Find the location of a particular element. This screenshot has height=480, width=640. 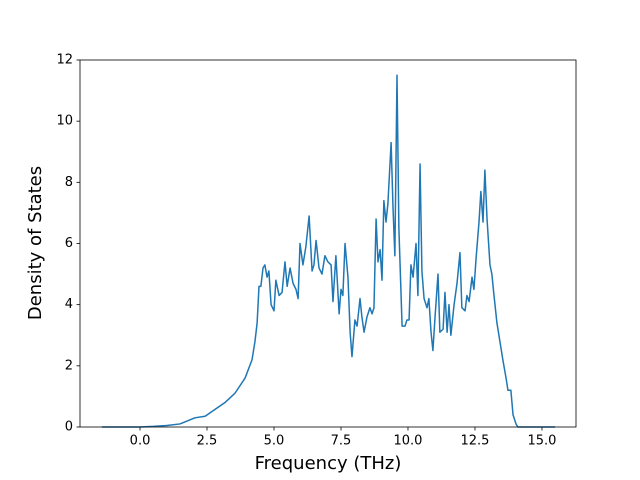

y-tick-label: 10 is located at coordinates (64, 121).